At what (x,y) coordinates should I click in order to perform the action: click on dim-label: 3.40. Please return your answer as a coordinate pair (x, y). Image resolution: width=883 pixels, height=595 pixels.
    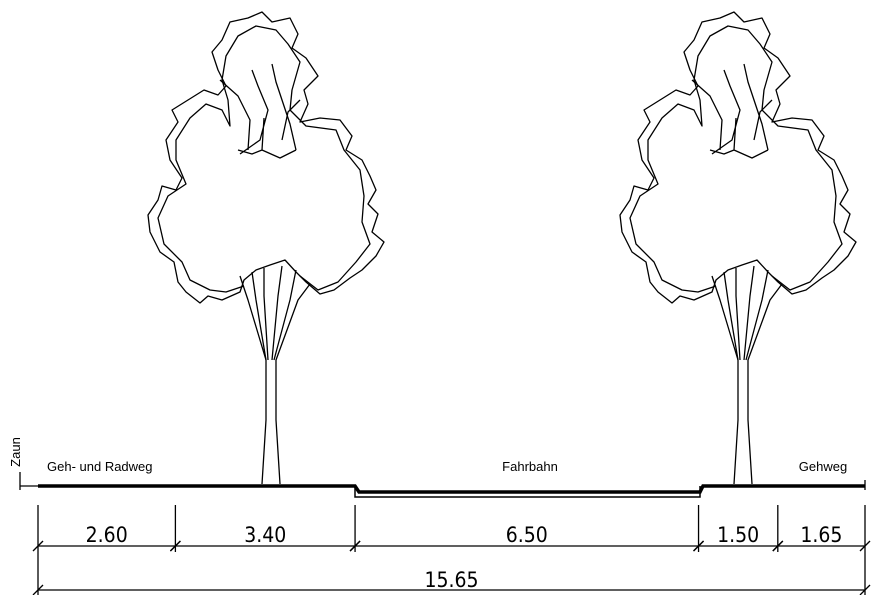
    Looking at the image, I should click on (265, 535).